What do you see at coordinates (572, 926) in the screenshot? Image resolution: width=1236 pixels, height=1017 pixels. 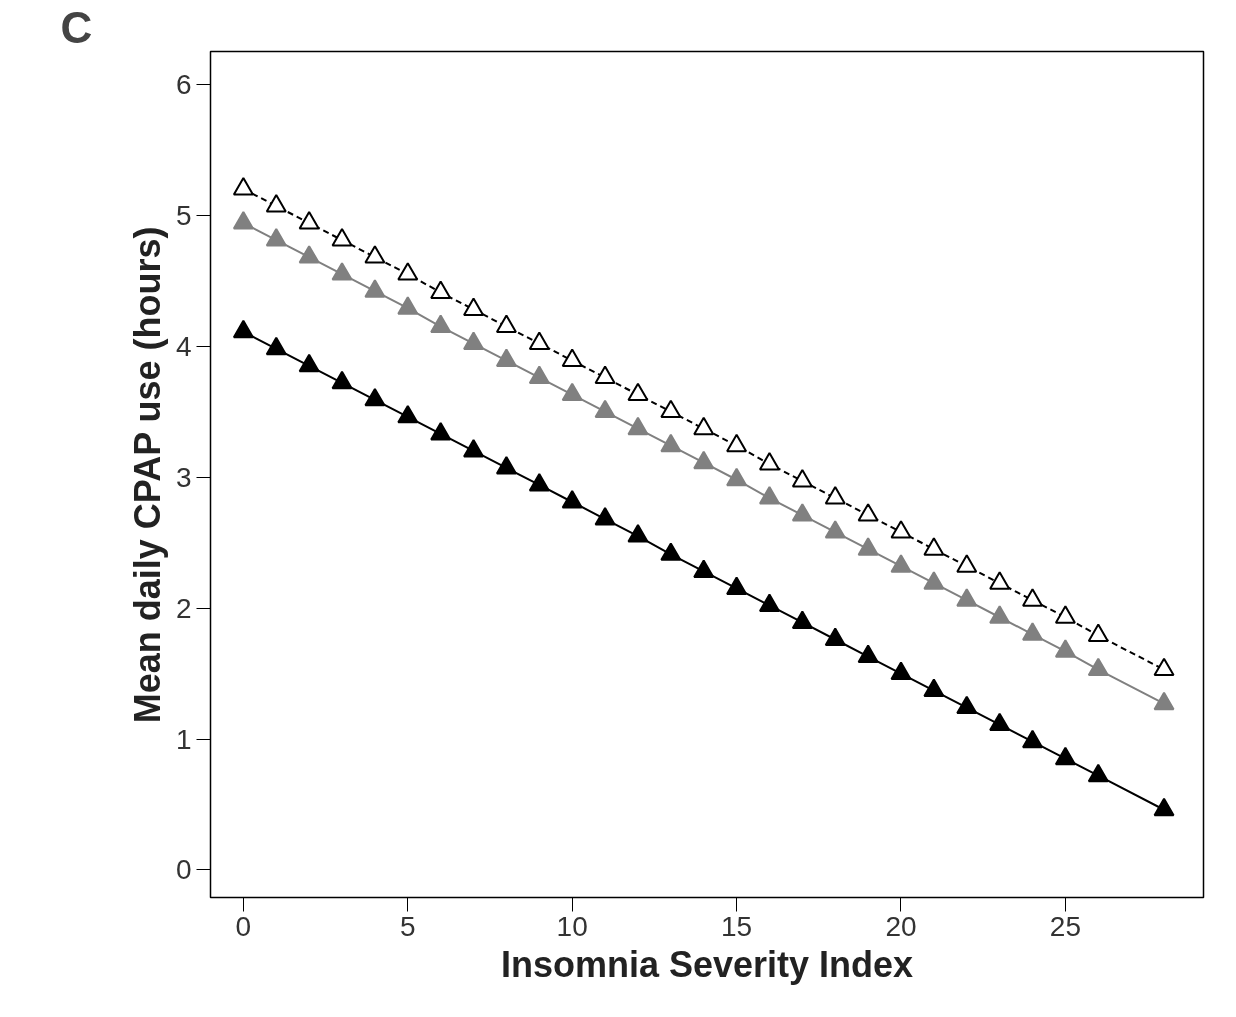 I see `x-tick-label: 10` at bounding box center [572, 926].